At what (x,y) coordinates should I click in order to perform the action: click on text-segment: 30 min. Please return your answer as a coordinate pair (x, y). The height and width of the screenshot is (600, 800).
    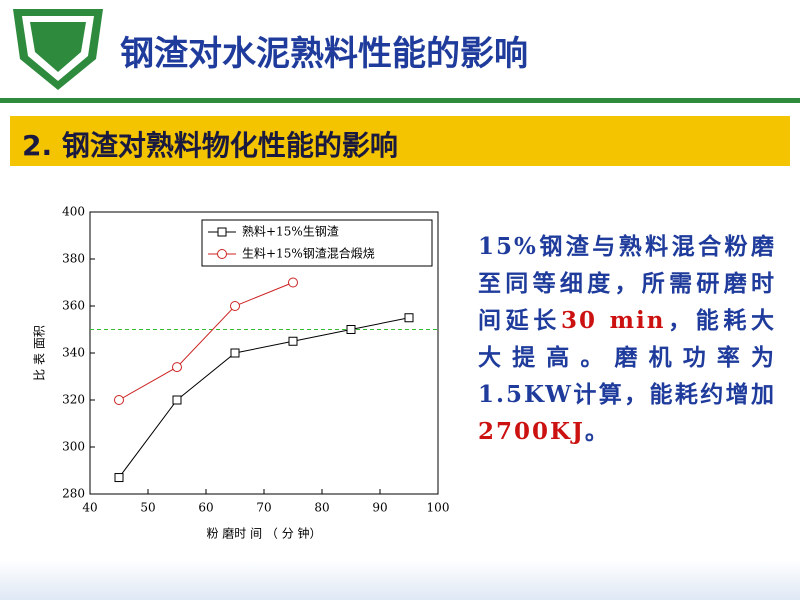
    Looking at the image, I should click on (613, 320).